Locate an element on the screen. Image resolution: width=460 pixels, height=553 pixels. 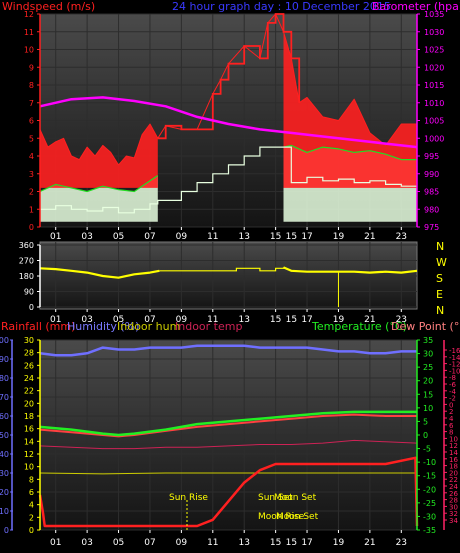
dir-xtick-label-21: 21 is located at coordinates (369, 320).